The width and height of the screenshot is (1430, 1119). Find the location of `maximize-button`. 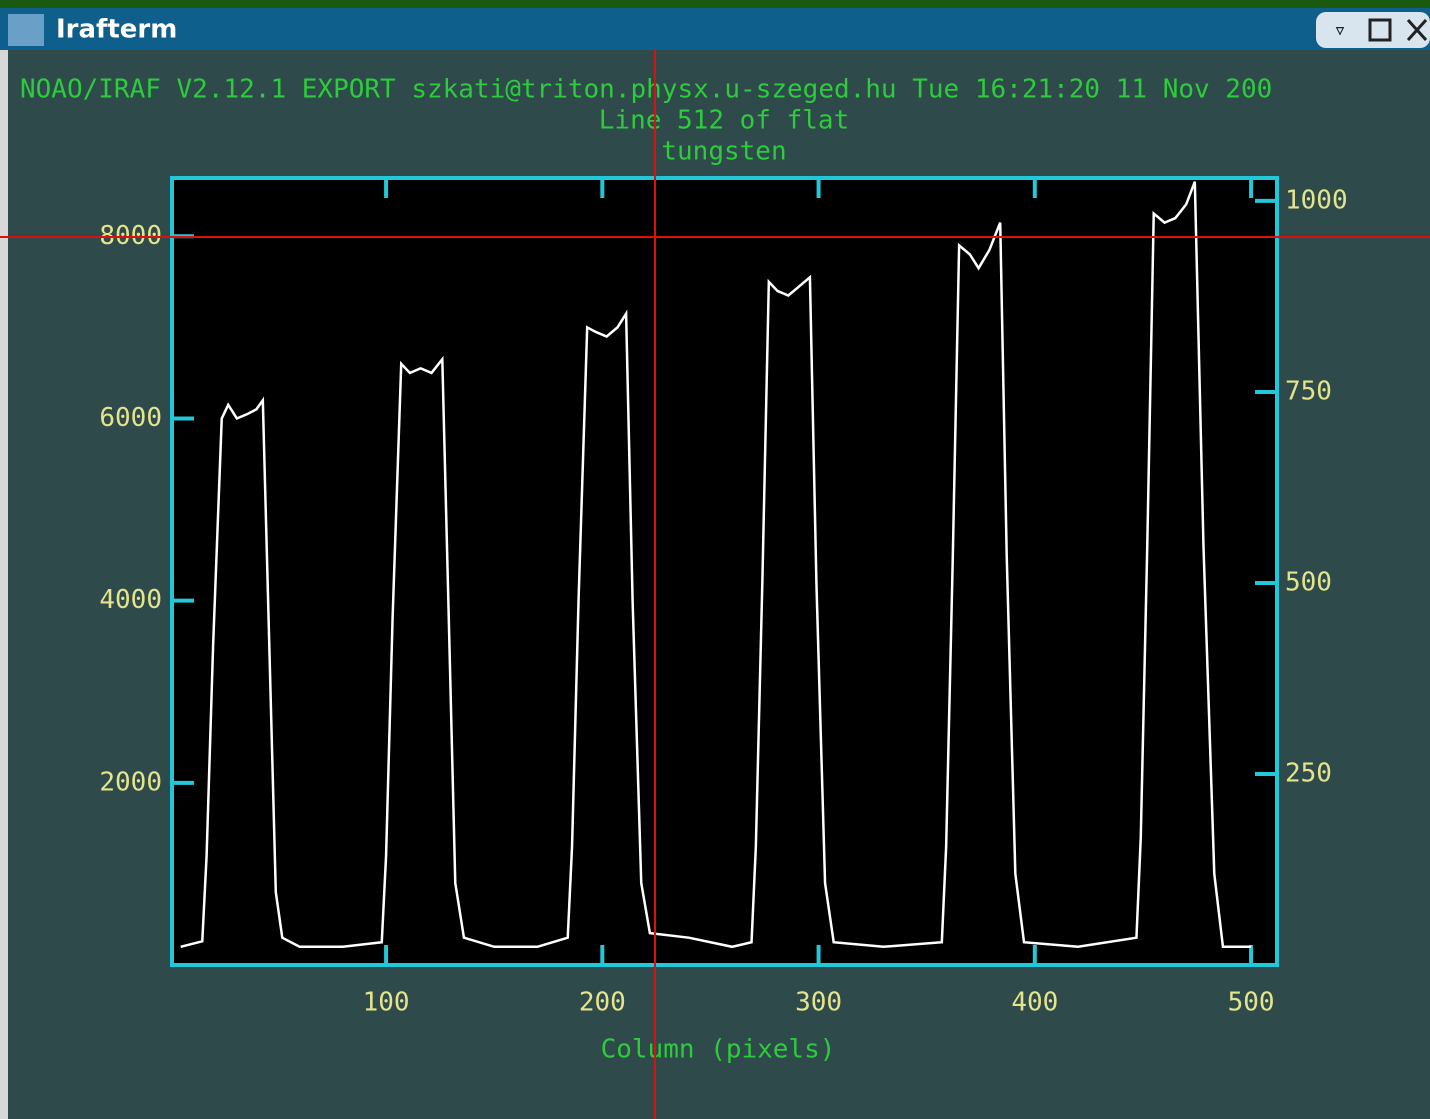

maximize-button is located at coordinates (1380, 30).